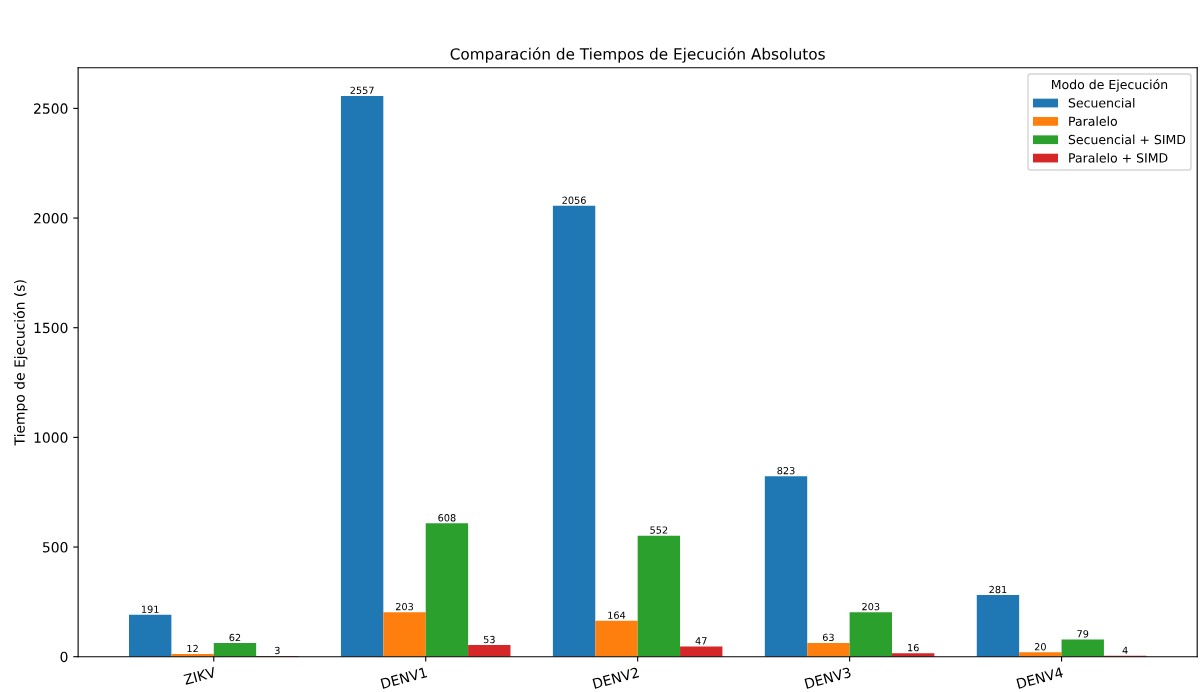  Describe the element at coordinates (489, 639) in the screenshot. I see `data-label: 53` at that location.